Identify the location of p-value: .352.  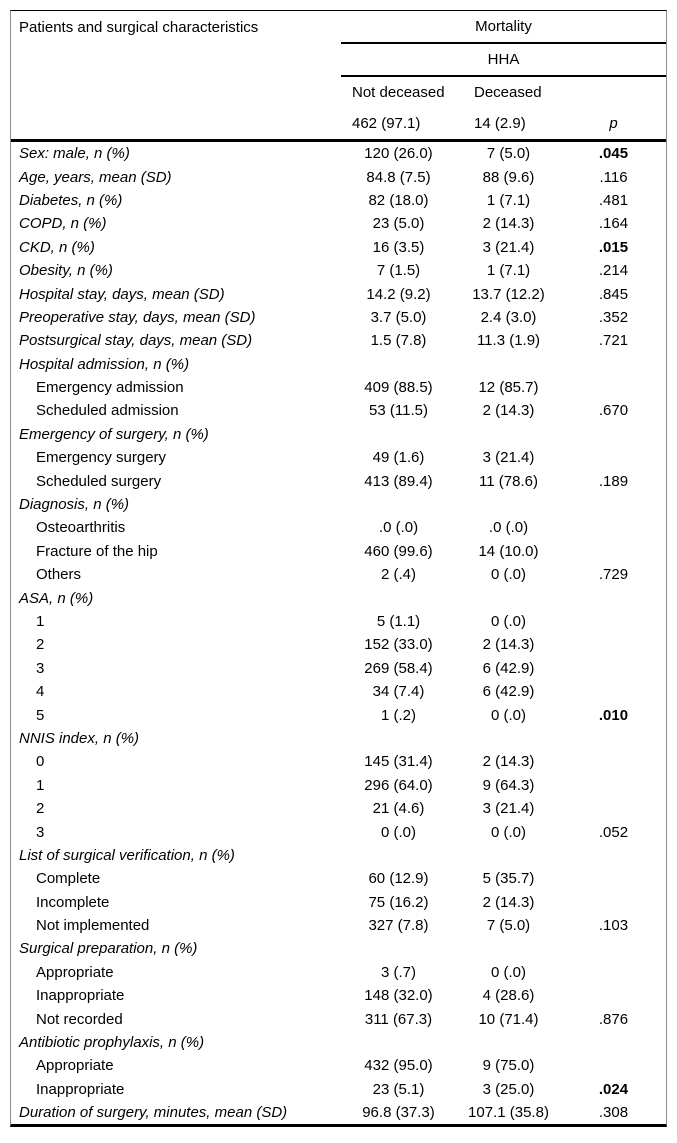
(613, 317).